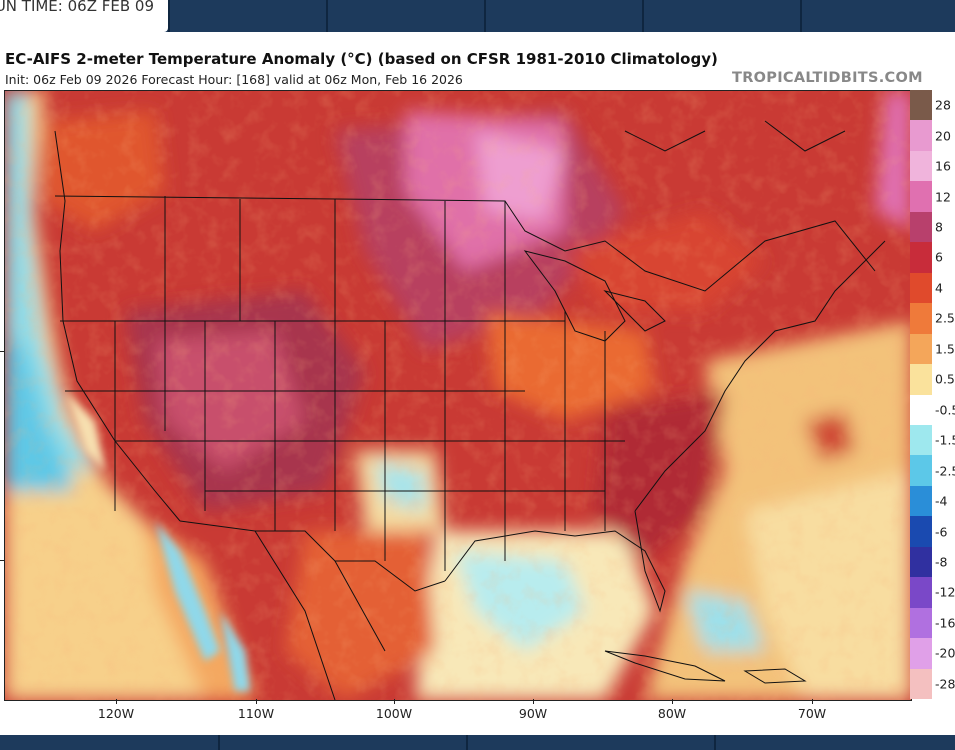  I want to click on lon-label-120w: 120W, so click(116, 713).